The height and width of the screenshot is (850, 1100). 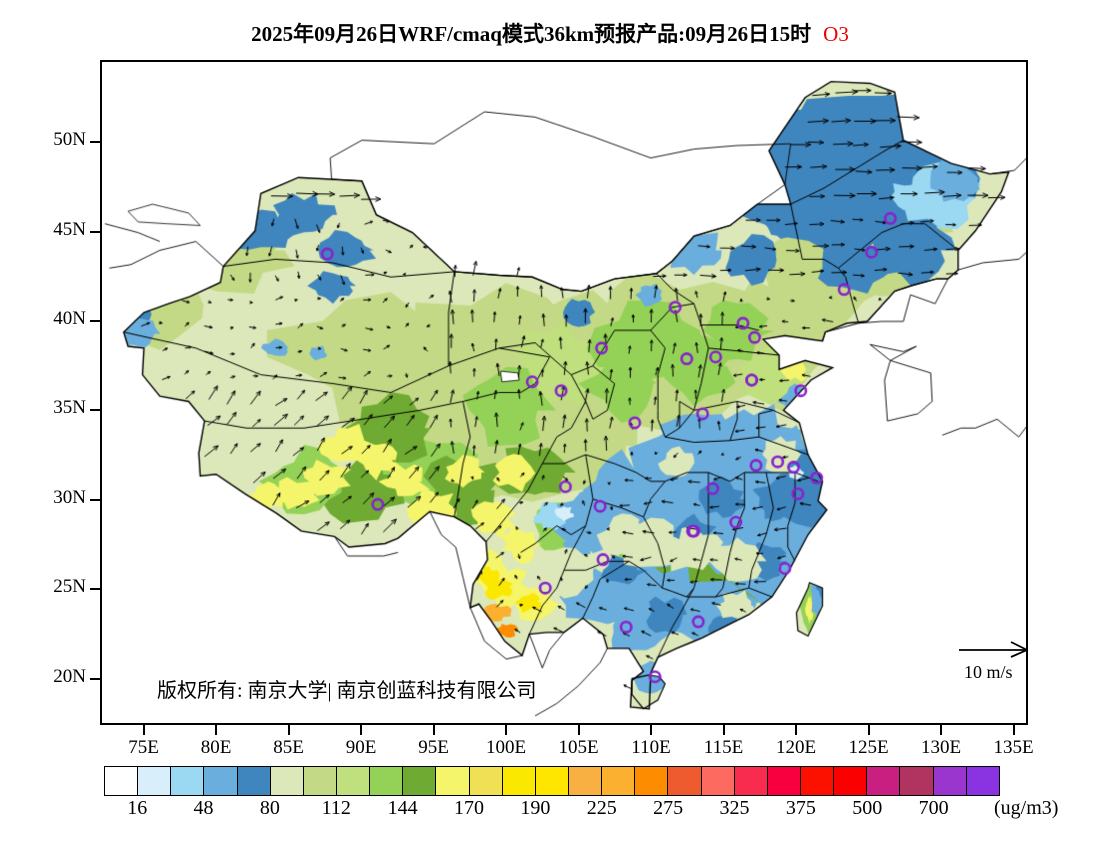 I want to click on colorbar-tick-label: 190, so click(x=535, y=808).